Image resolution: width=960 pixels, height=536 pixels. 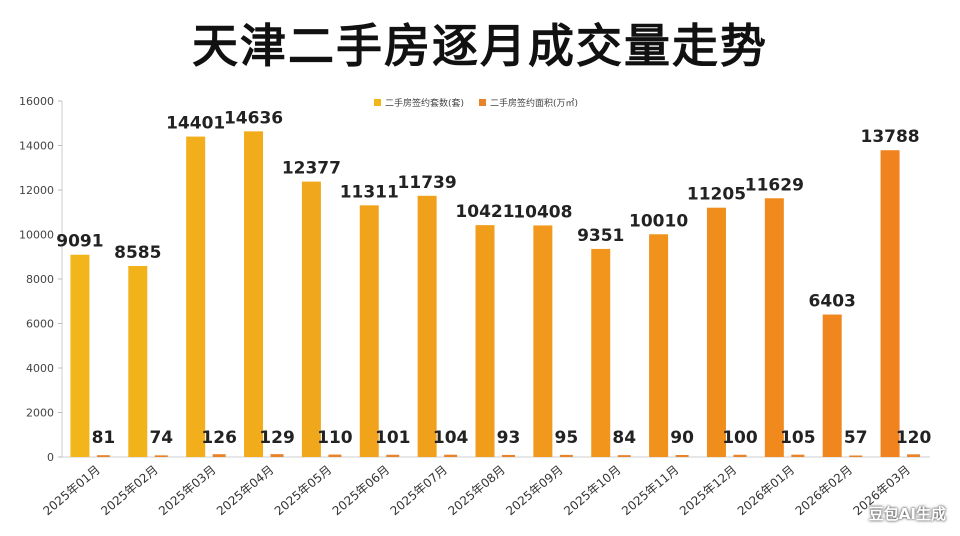 I want to click on data-label-area: 81, so click(x=104, y=438).